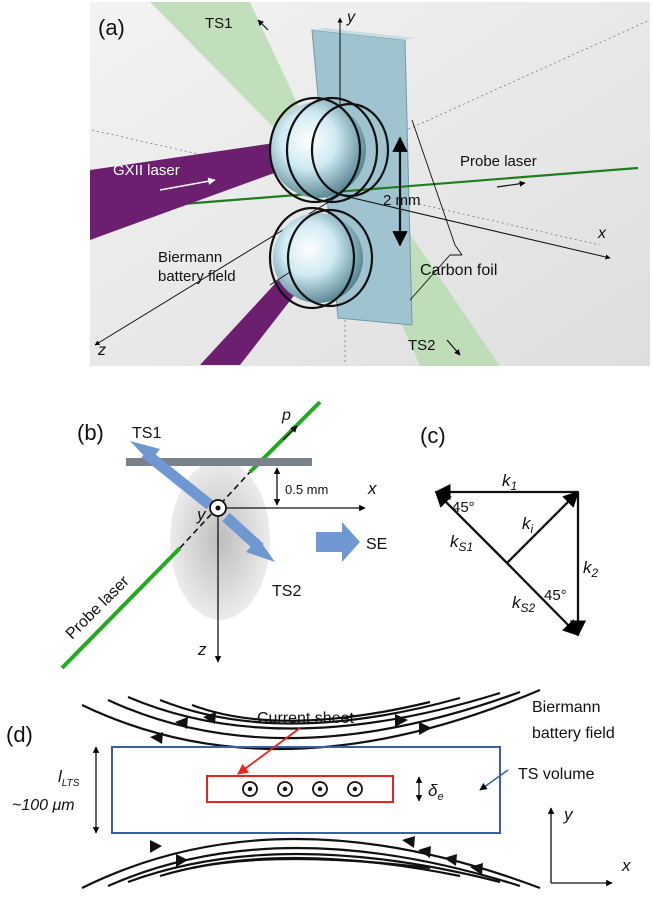  Describe the element at coordinates (305, 718) in the screenshot. I see `current-sheet-label: Current sheet` at that location.